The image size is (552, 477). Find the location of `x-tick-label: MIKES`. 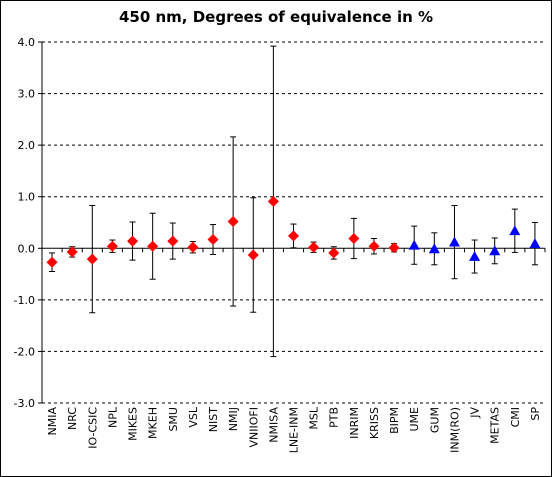

x-tick-label: MIKES is located at coordinates (133, 424).